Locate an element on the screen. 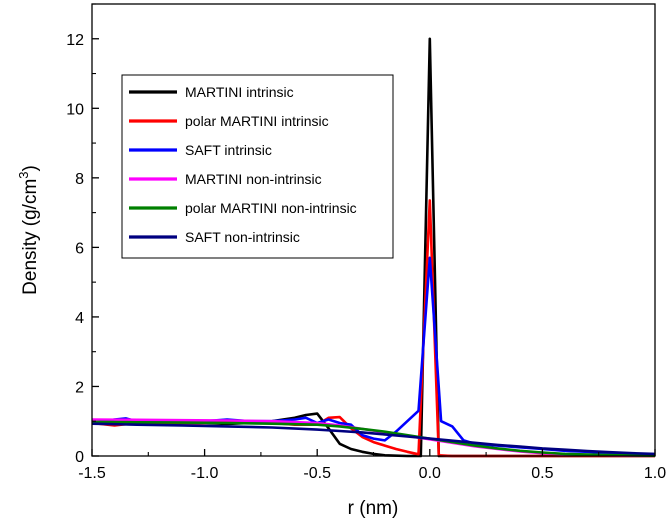  legend-label-2: polar MARTINI intrinsic is located at coordinates (257, 121).